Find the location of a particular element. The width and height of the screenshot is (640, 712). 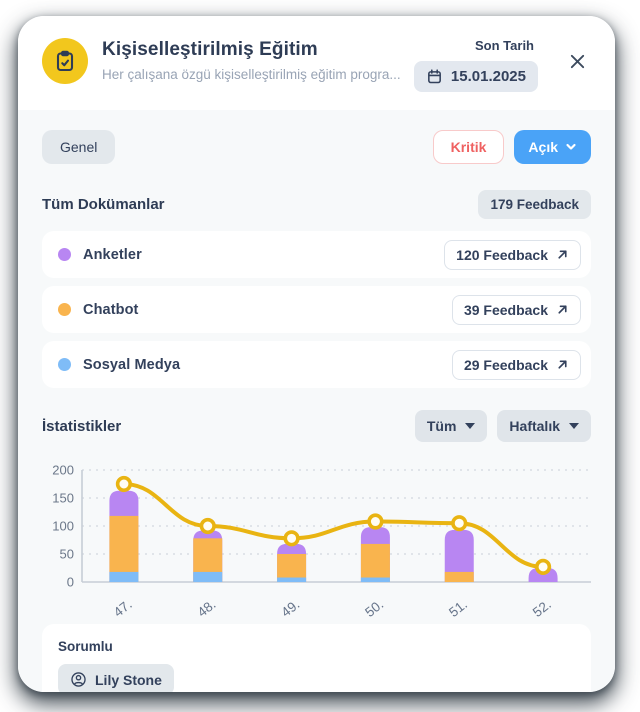

due-date-block: Son Tarih 15.01.2025 is located at coordinates (475, 65).